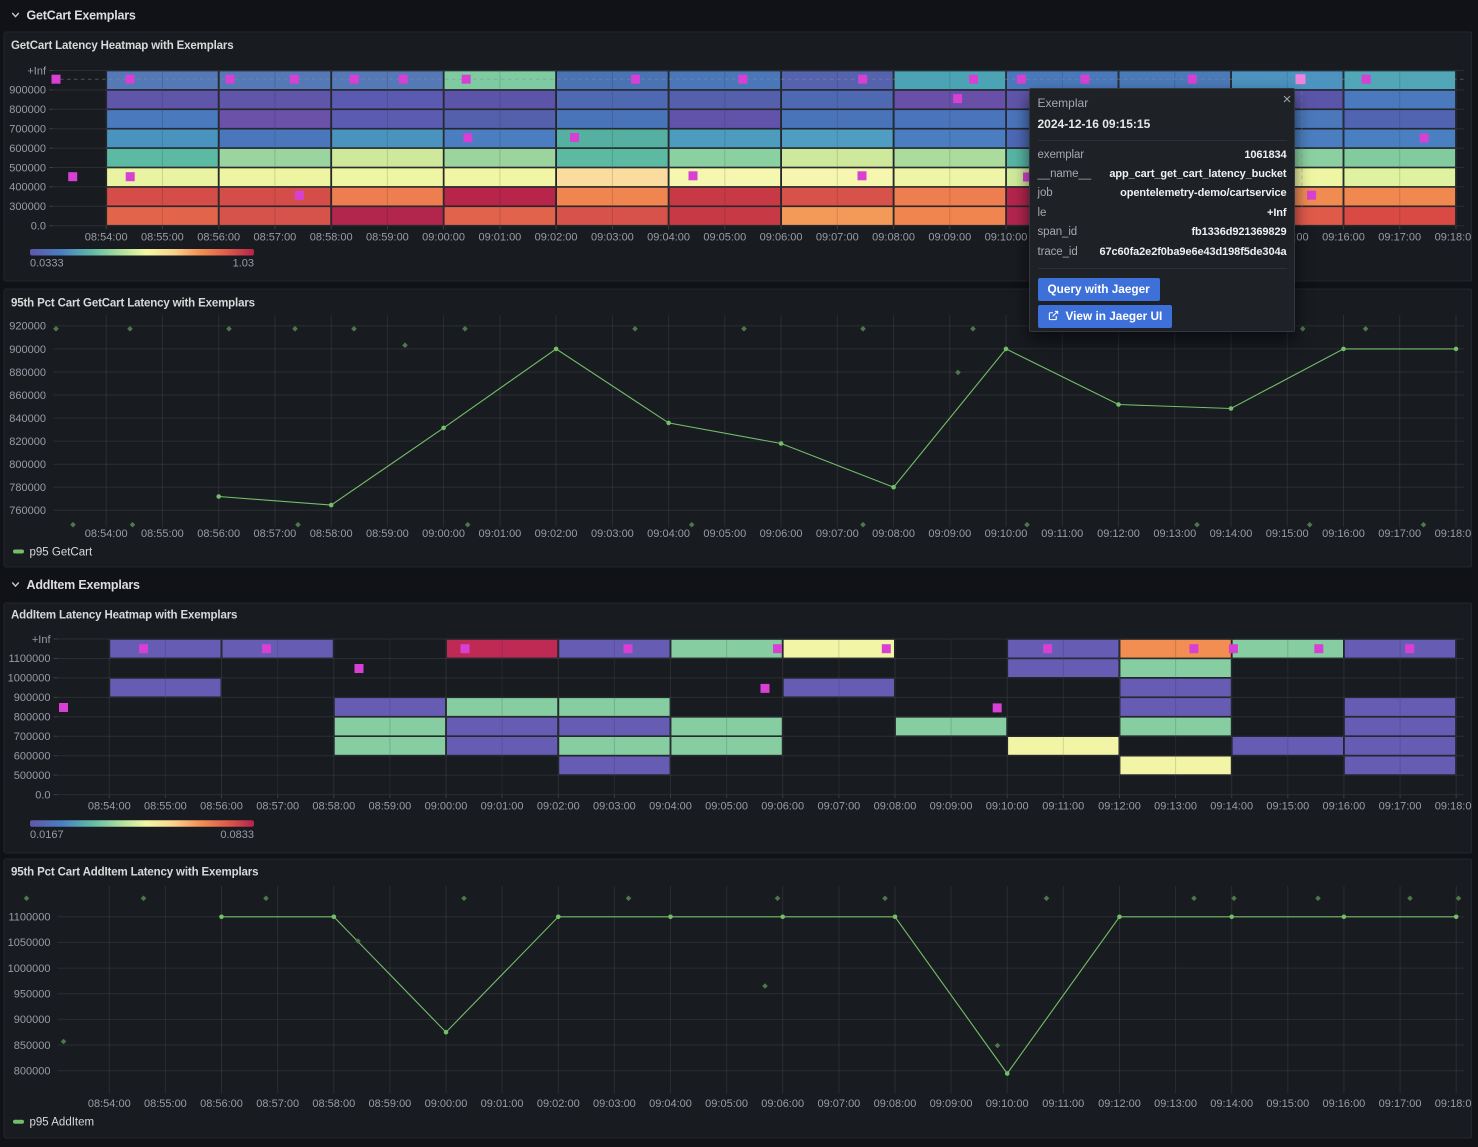  Describe the element at coordinates (81, 15) in the screenshot. I see `svg-text: GetCart Exemplars` at that location.